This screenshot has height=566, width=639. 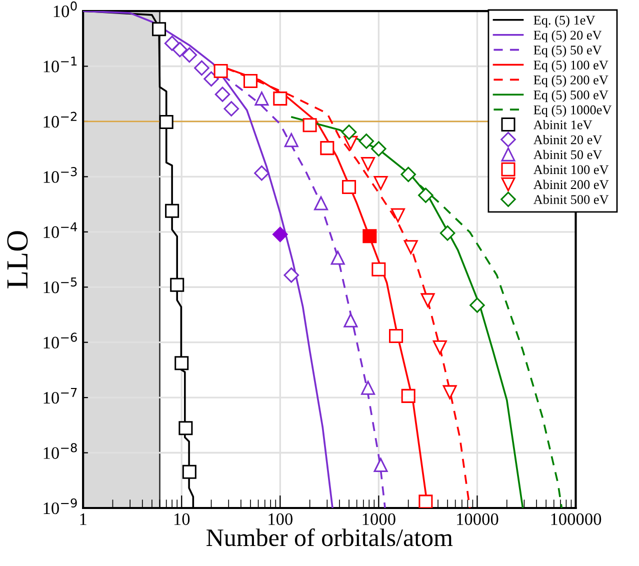 What do you see at coordinates (571, 81) in the screenshot?
I see `legend-label: Eq (5) 200 eV` at bounding box center [571, 81].